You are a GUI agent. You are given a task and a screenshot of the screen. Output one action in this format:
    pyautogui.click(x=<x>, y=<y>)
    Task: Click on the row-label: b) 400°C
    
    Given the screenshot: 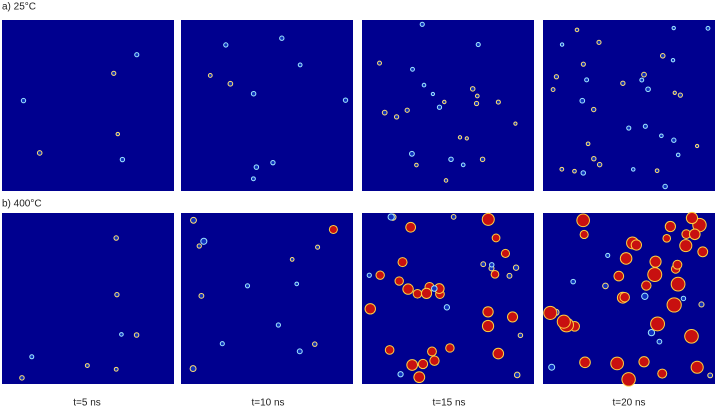 What is the action you would take?
    pyautogui.click(x=22, y=204)
    